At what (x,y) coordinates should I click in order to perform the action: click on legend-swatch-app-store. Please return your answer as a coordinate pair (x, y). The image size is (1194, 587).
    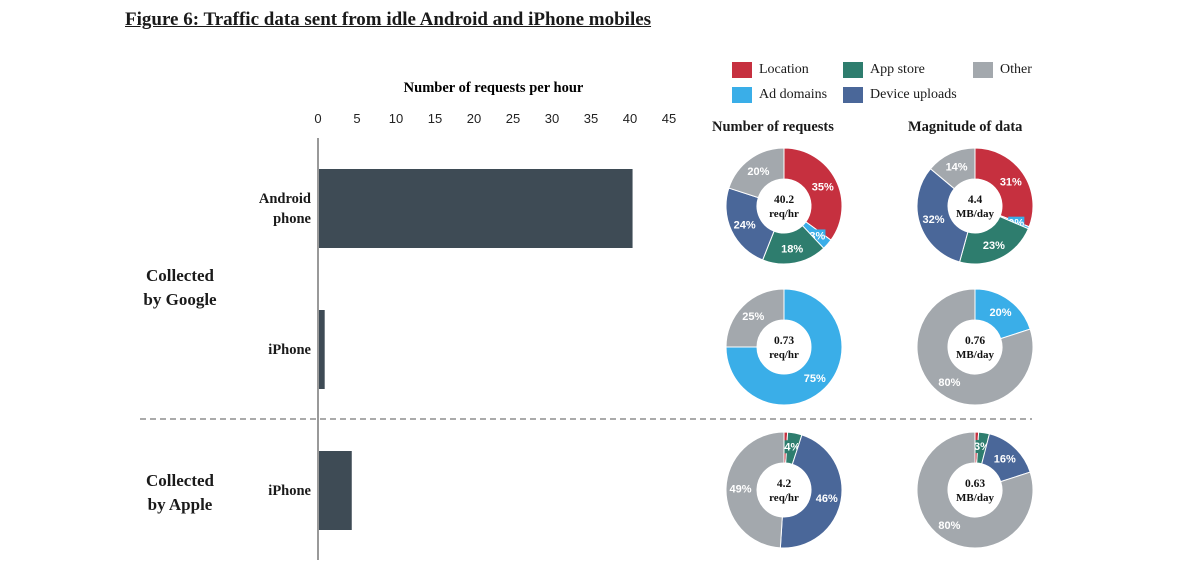
    Looking at the image, I should click on (853, 70).